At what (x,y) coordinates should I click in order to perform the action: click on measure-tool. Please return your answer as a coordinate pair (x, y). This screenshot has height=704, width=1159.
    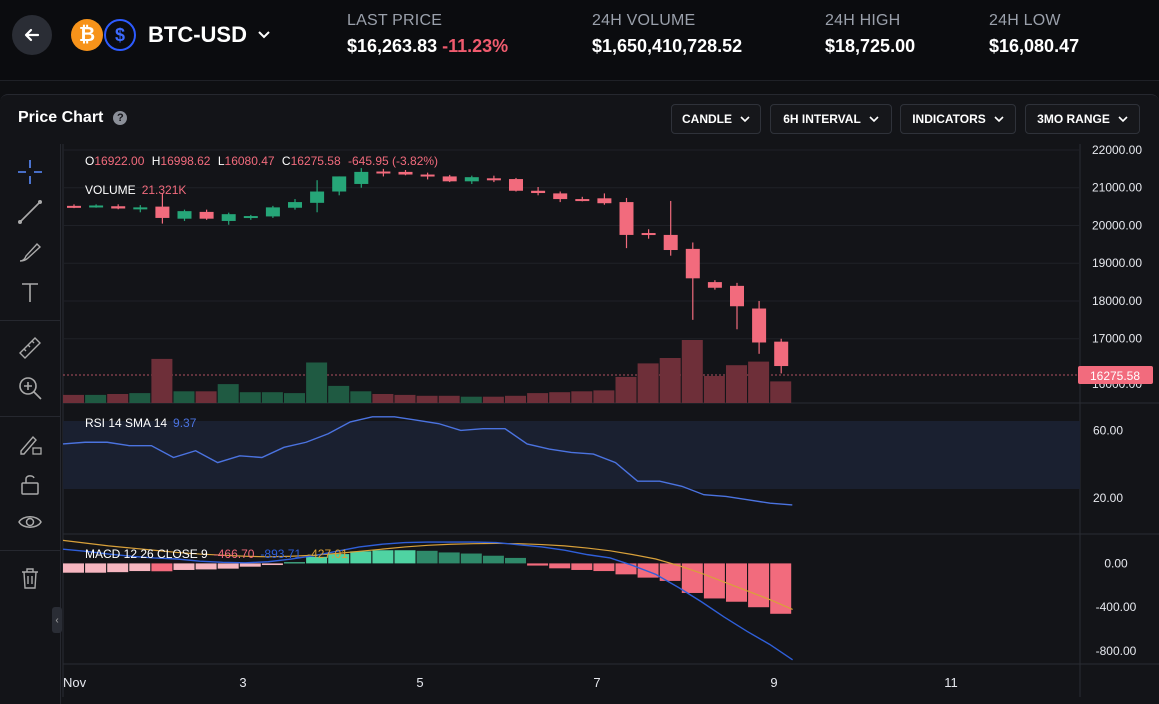
    Looking at the image, I should click on (30, 348).